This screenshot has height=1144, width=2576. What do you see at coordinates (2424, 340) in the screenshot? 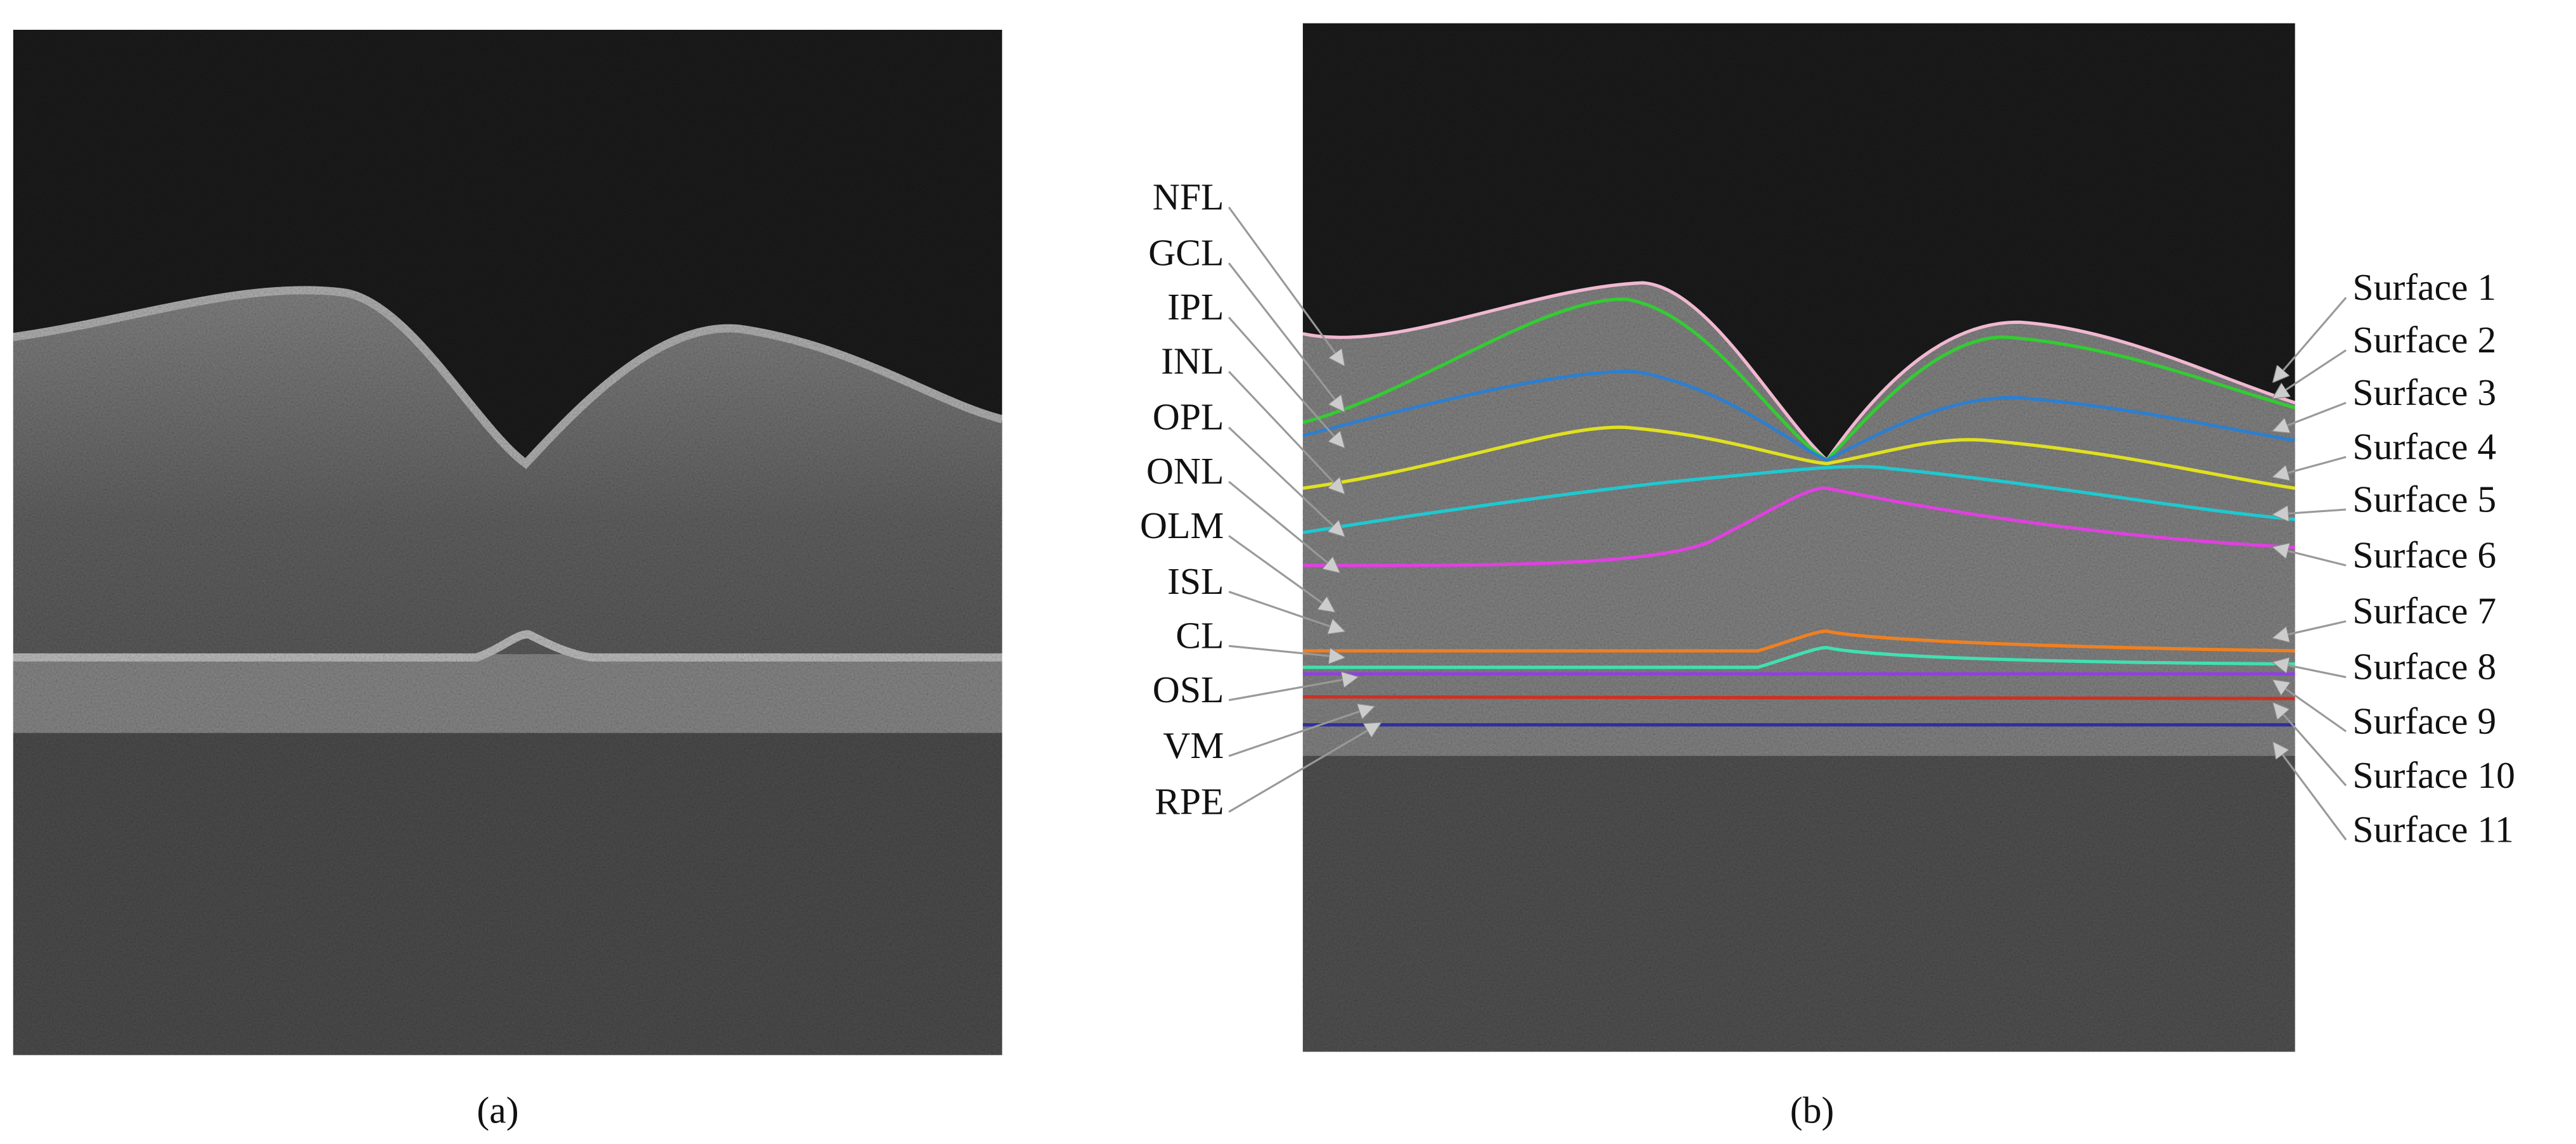
I see `surface-label: Surface 2` at bounding box center [2424, 340].